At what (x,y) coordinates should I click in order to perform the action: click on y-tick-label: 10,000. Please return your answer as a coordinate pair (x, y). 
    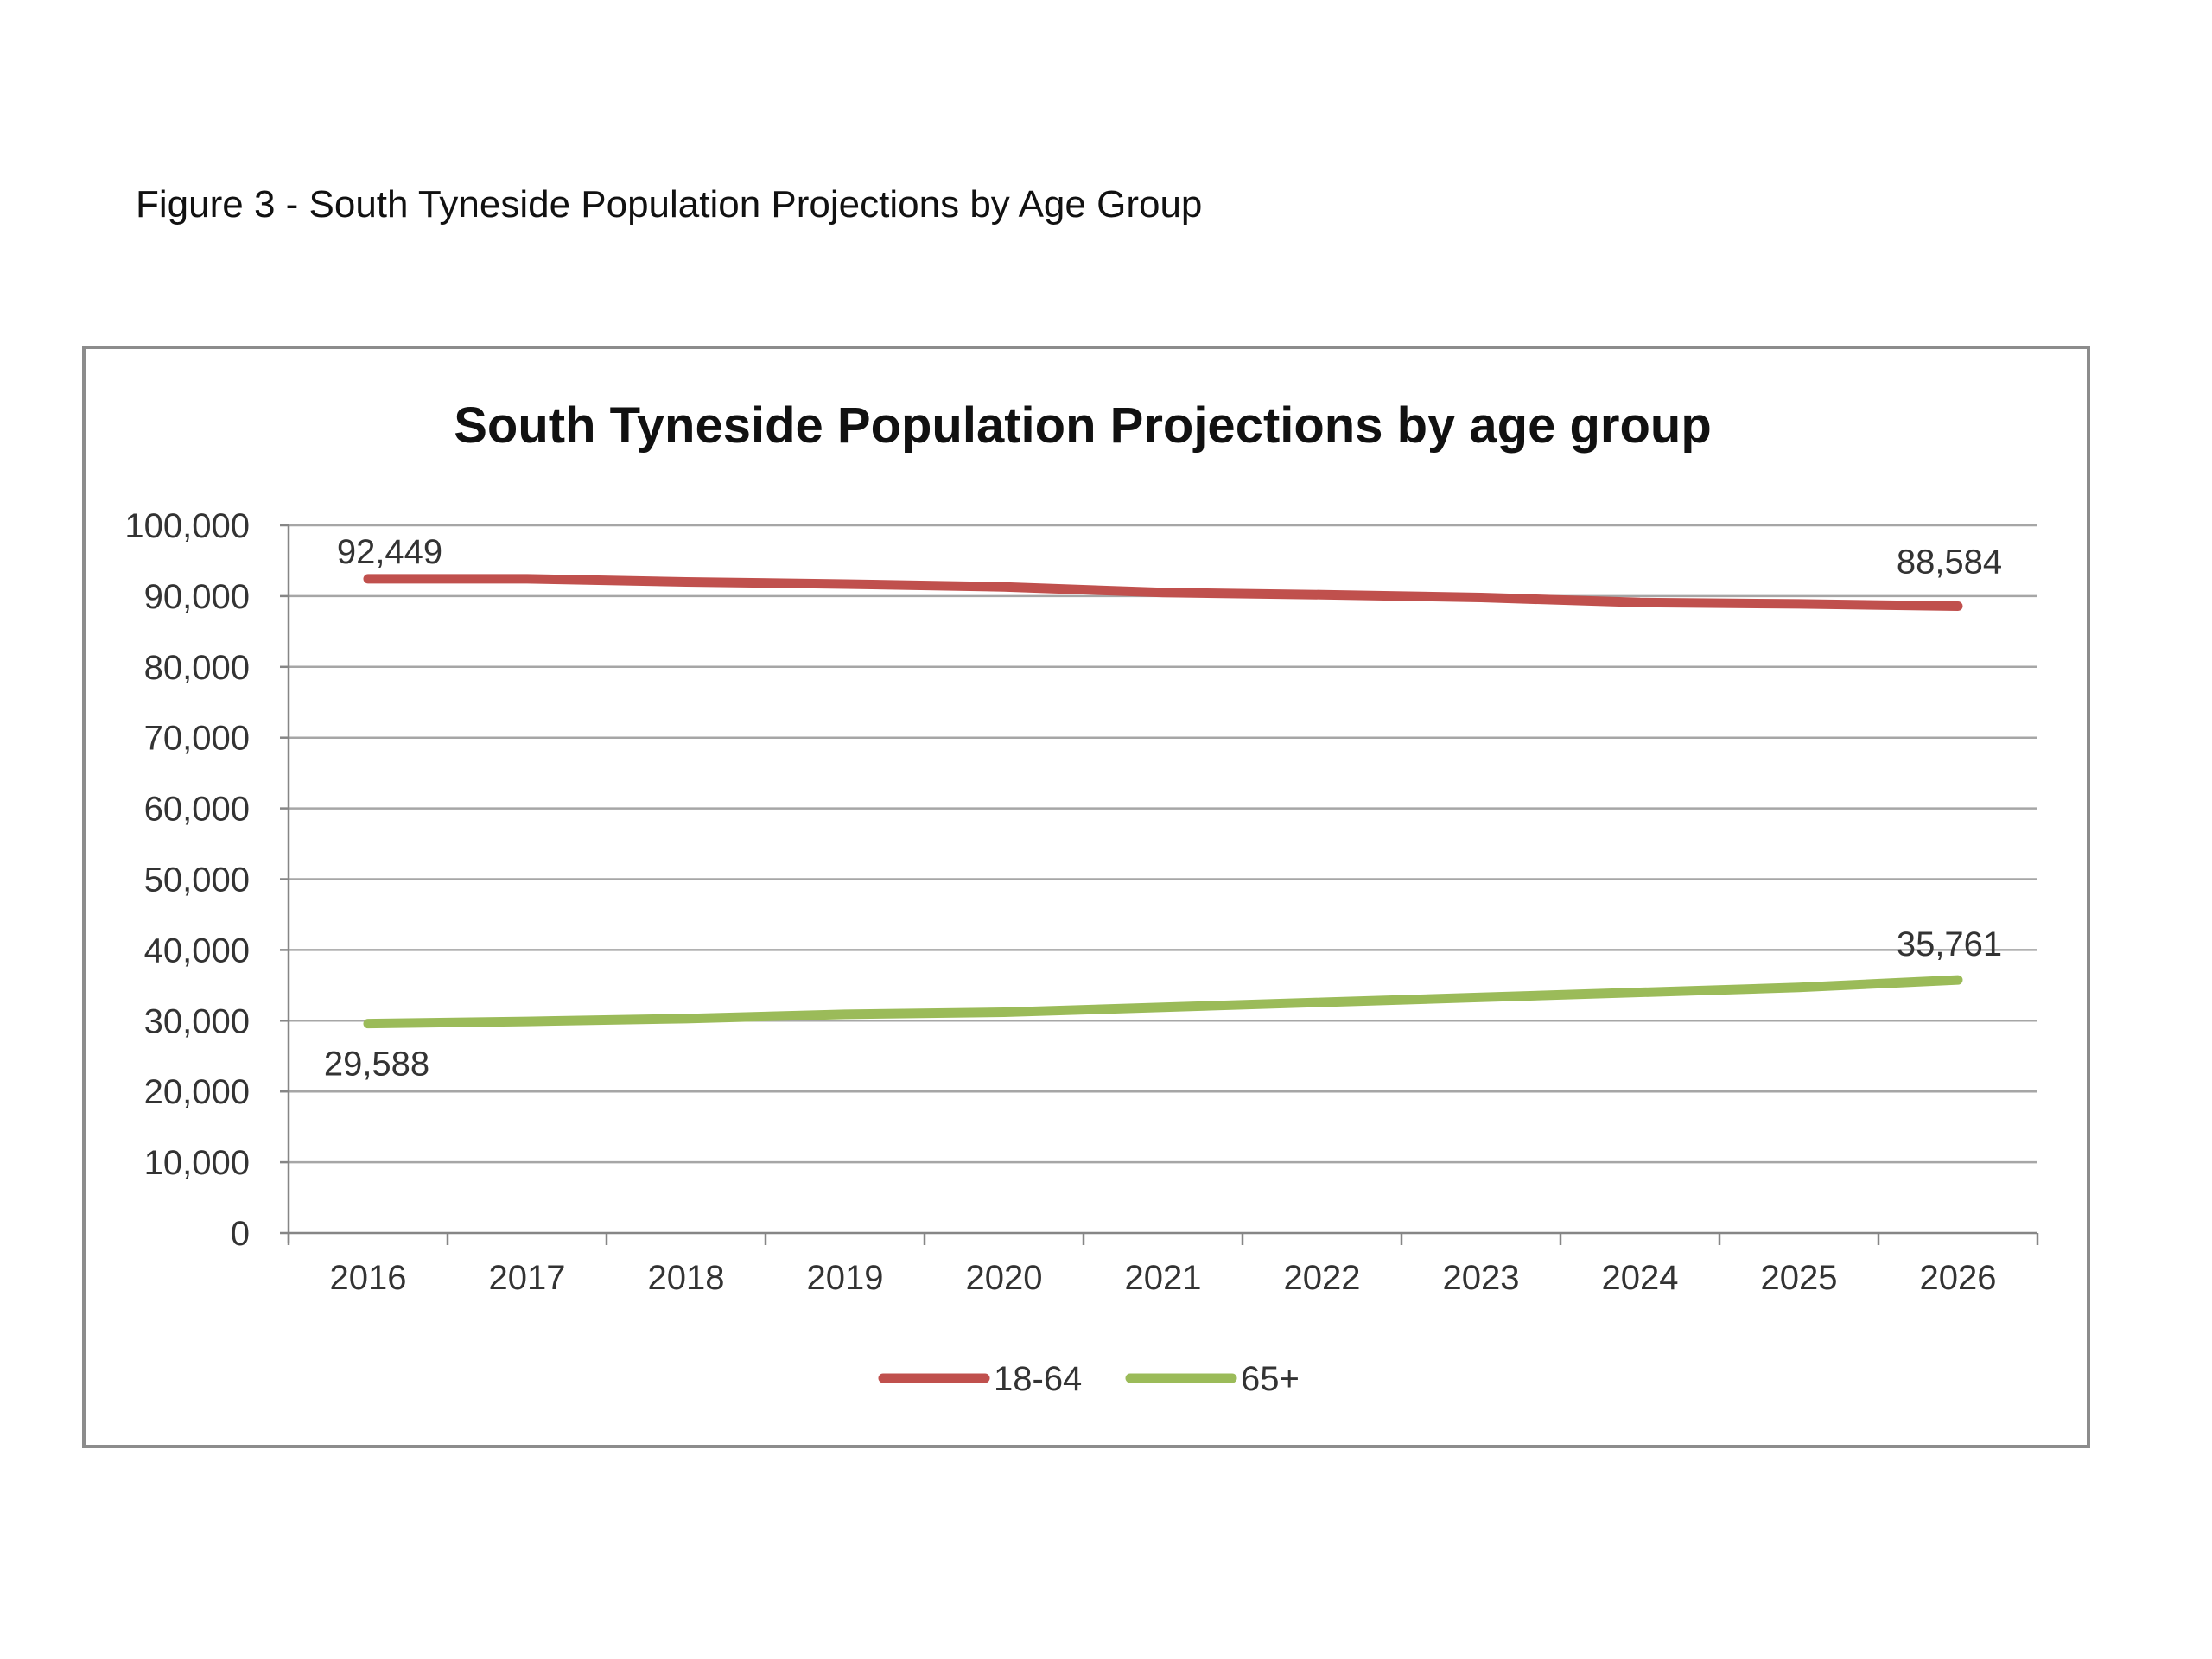
    Looking at the image, I should click on (197, 1163).